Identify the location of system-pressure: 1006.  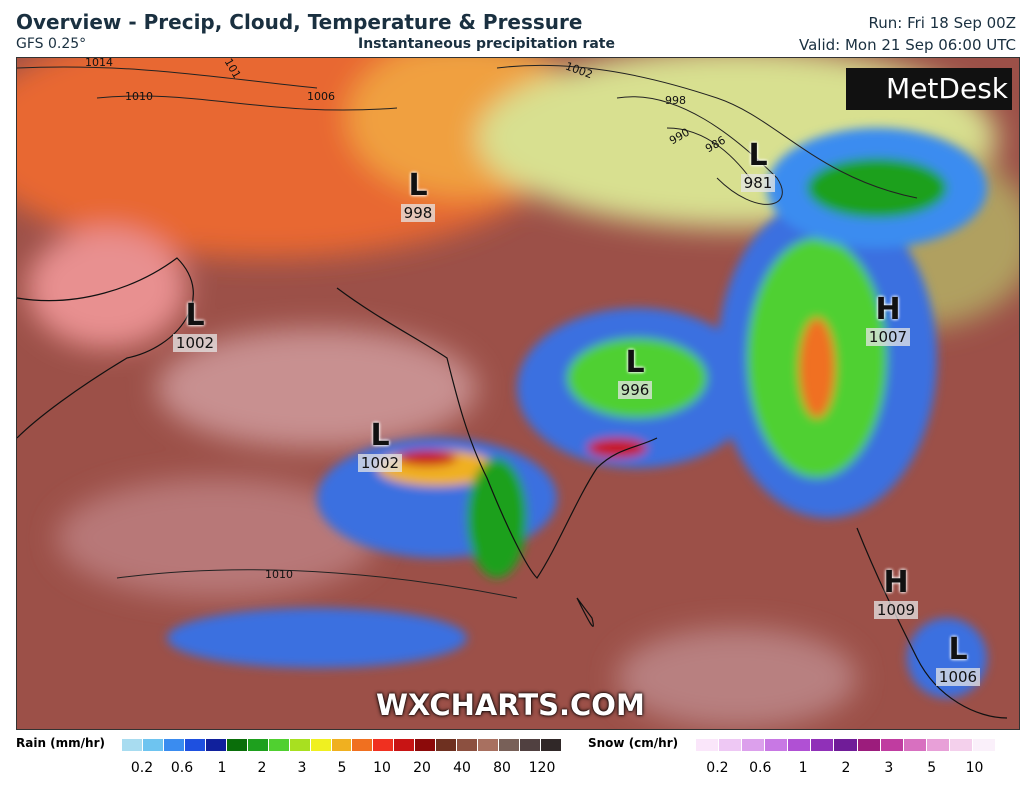
(958, 677).